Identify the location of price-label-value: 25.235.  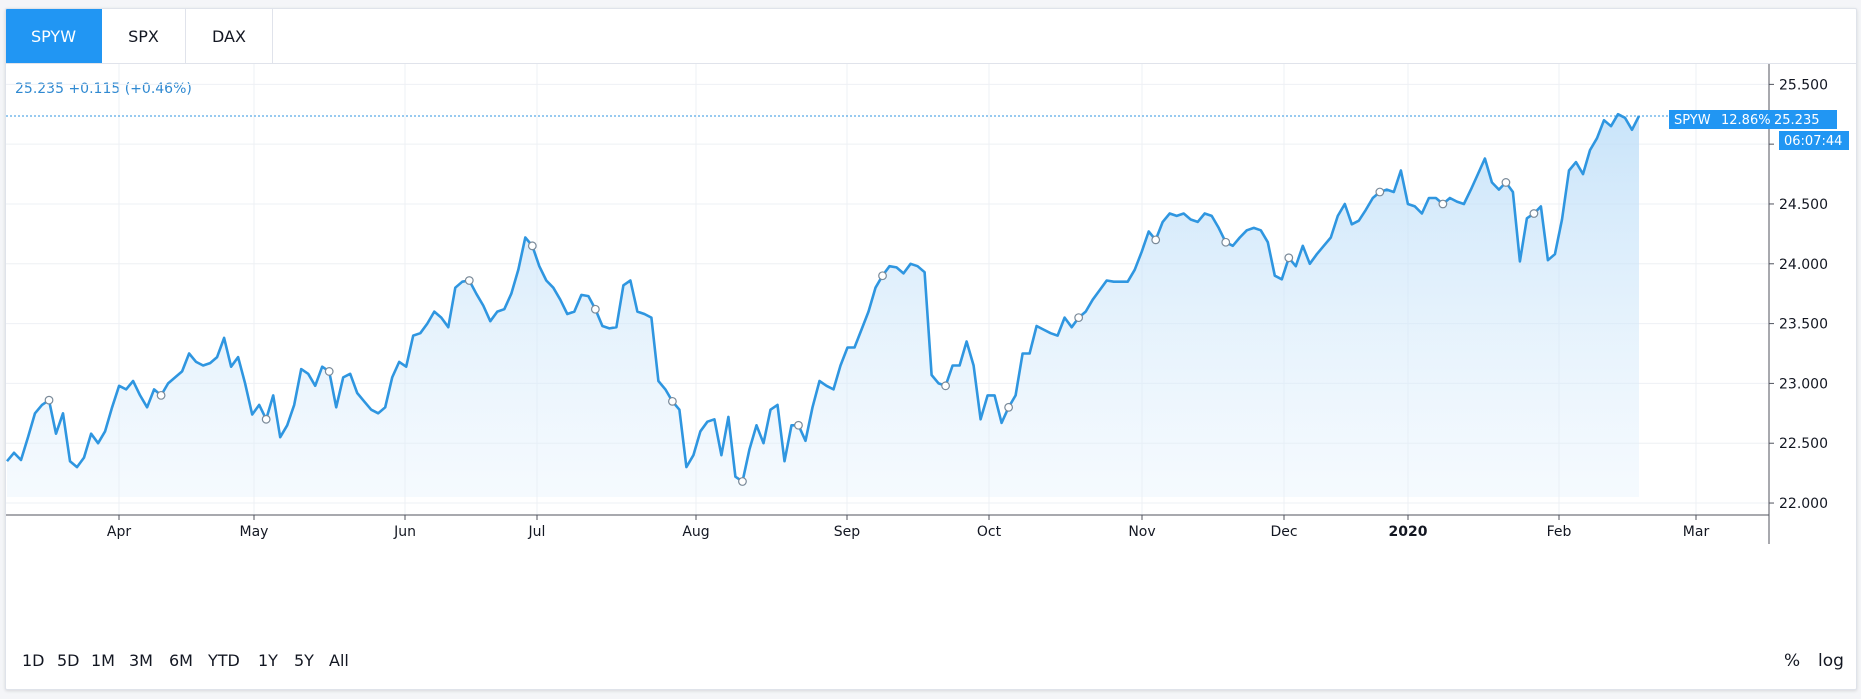
(1797, 120).